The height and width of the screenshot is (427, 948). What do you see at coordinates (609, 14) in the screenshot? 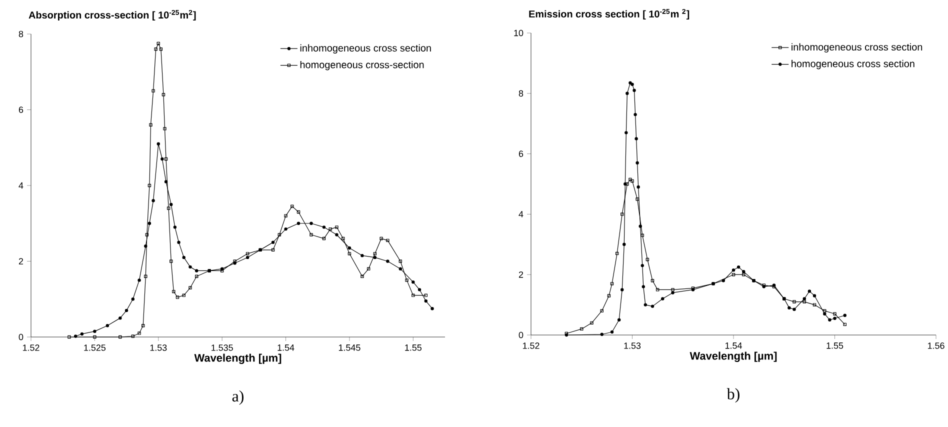
I see `chart-title: Emission cross section [ 10$^{-25}$m $^{2}$]` at bounding box center [609, 14].